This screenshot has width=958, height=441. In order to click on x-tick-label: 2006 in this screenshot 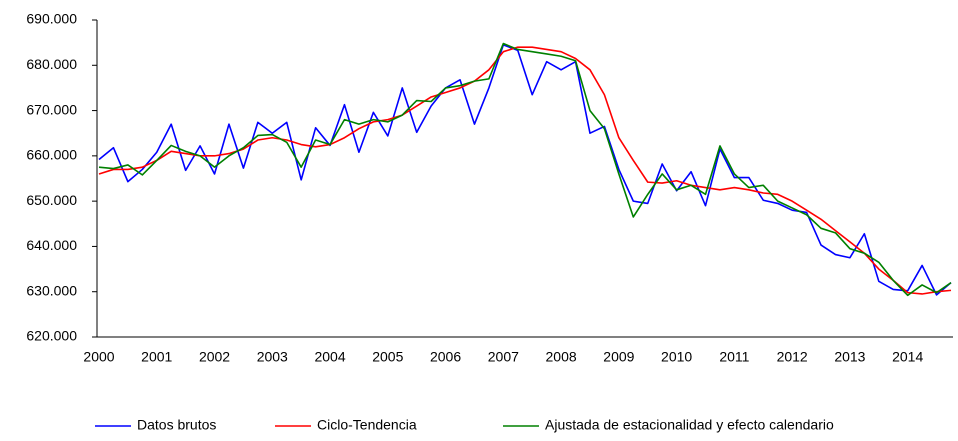, I will do `click(445, 357)`.